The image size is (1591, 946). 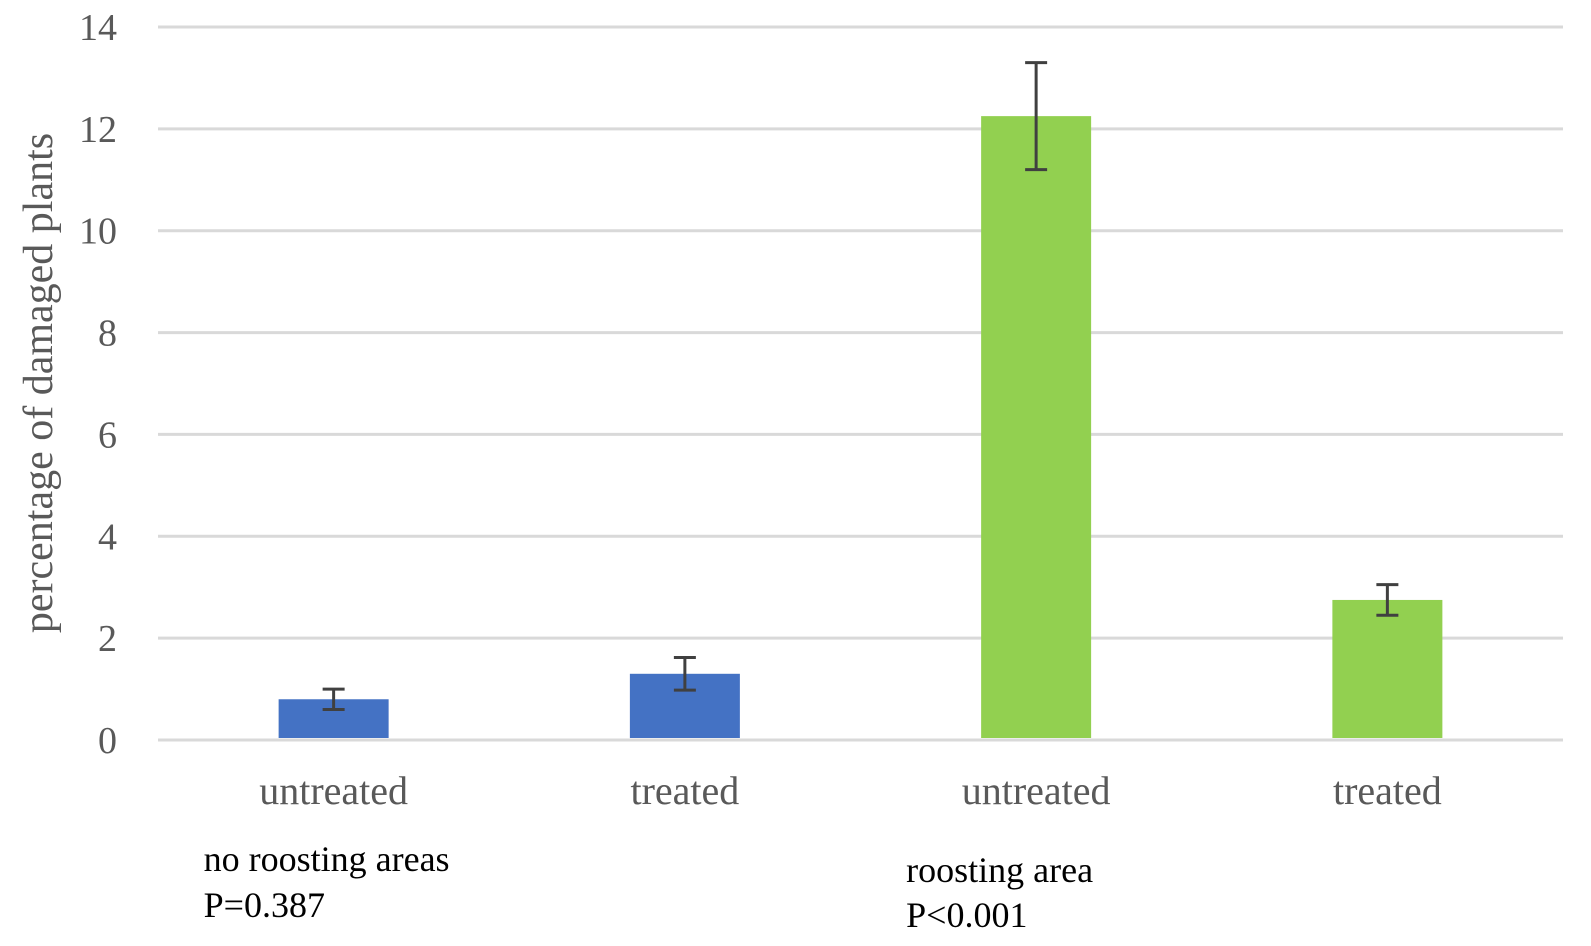 I want to click on y-tick-label: 8, so click(x=107, y=334).